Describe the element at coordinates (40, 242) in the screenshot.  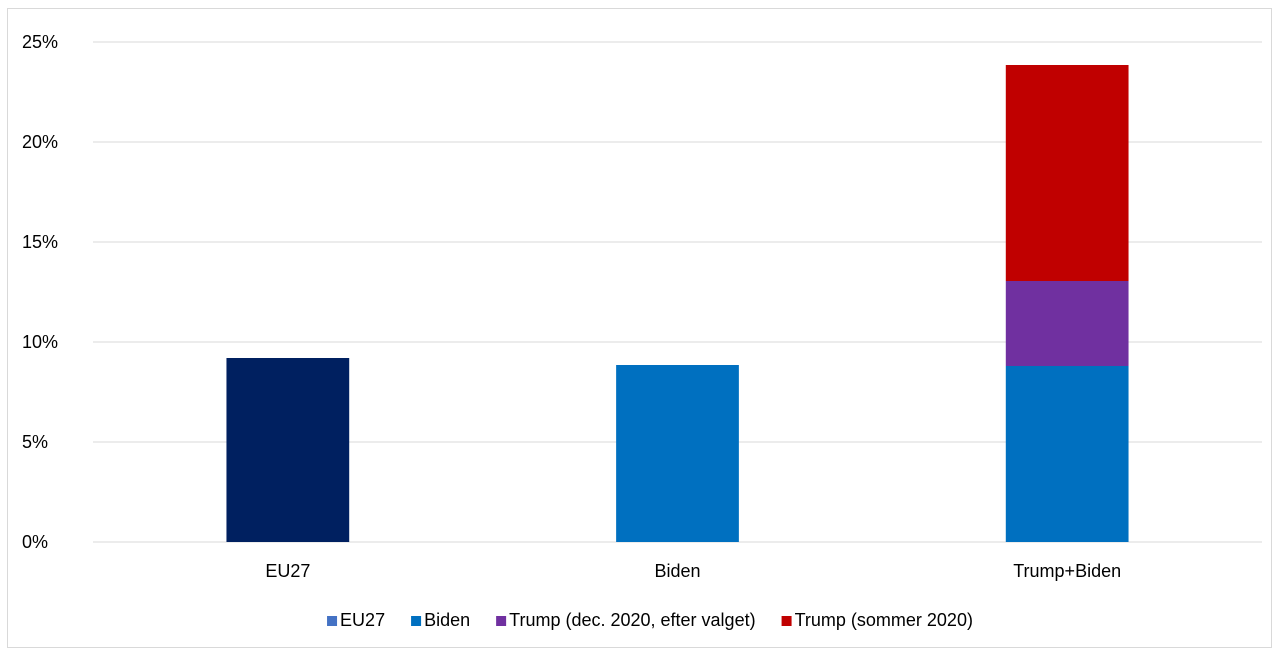
I see `y-tick-label: 15%` at that location.